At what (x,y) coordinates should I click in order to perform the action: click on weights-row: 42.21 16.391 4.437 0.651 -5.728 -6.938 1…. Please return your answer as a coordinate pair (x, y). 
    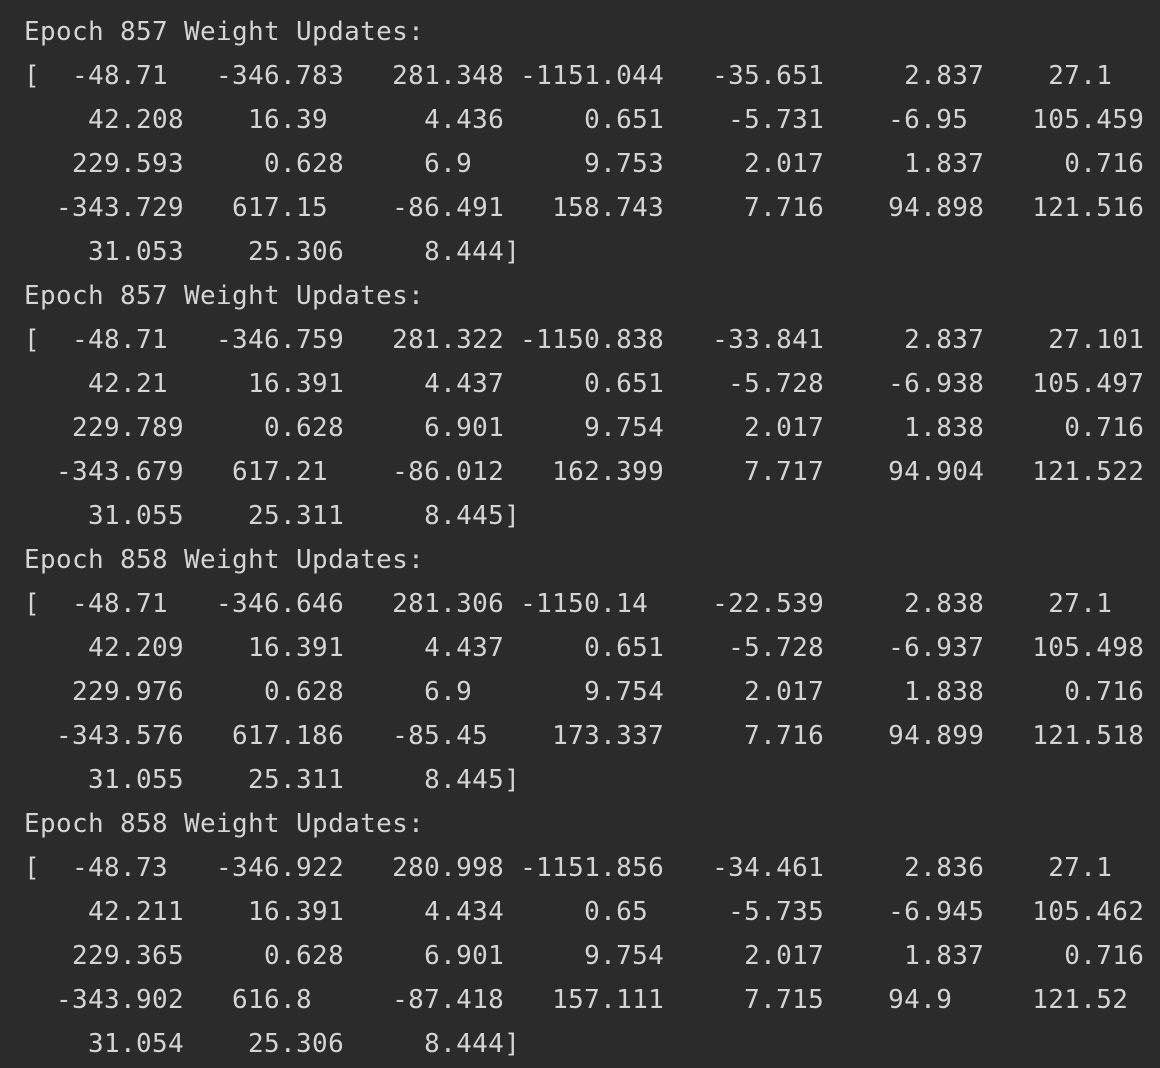
    Looking at the image, I should click on (584, 384).